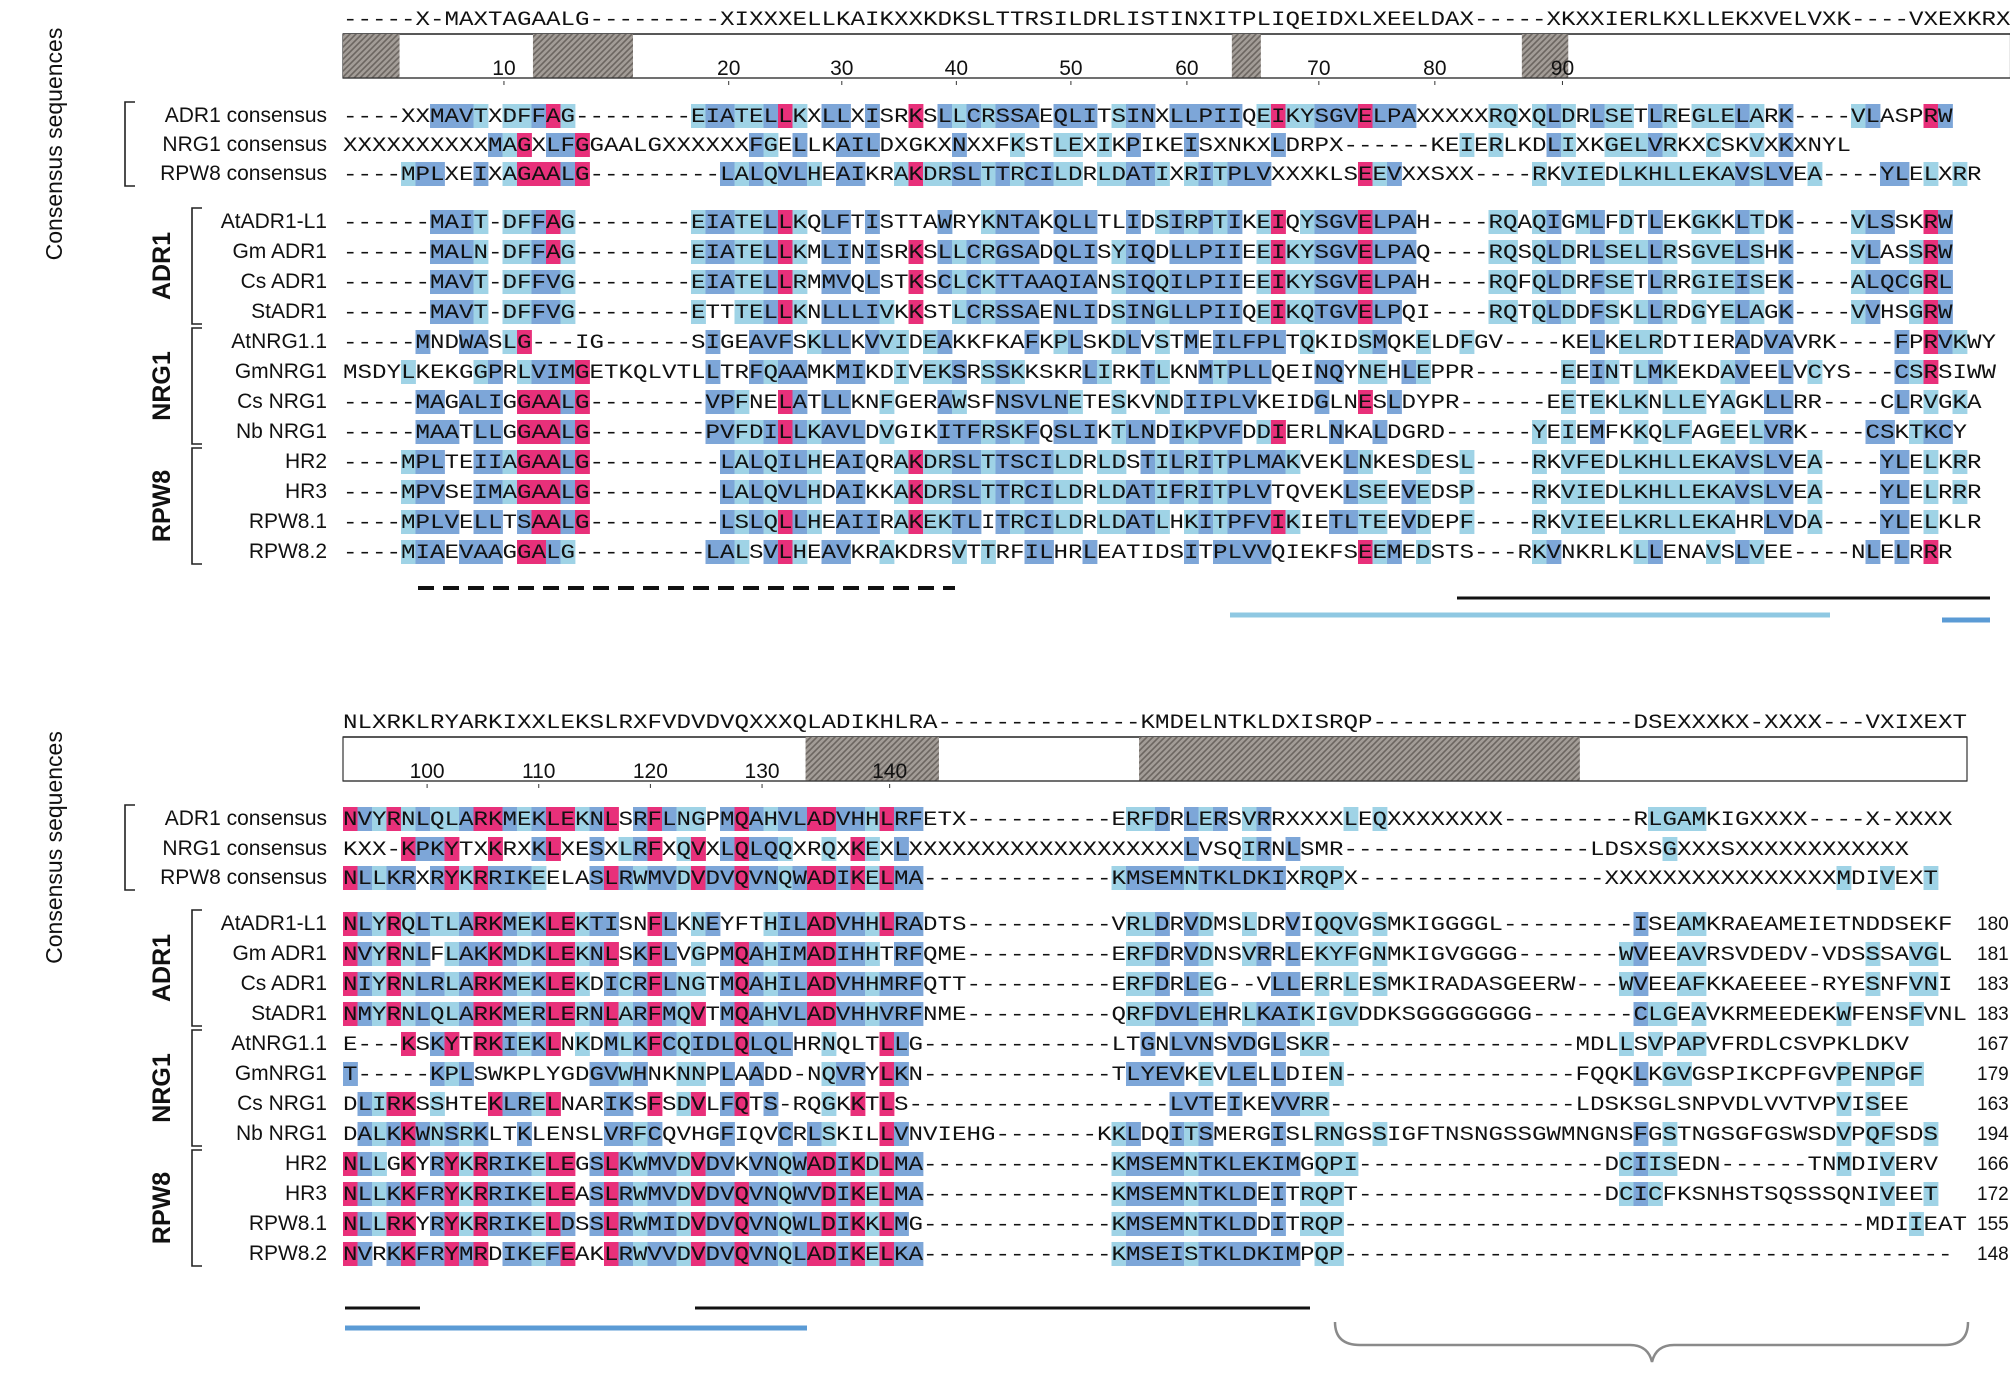  What do you see at coordinates (427, 771) in the screenshot?
I see `position-tick: 100` at bounding box center [427, 771].